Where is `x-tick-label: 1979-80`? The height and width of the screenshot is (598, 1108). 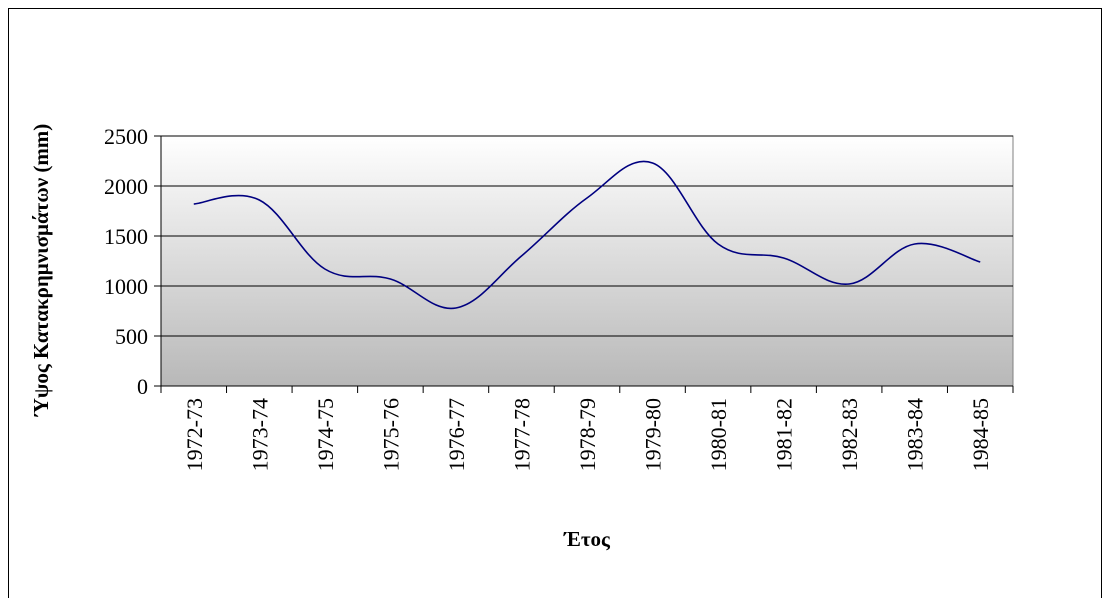
x-tick-label: 1979-80 is located at coordinates (653, 434).